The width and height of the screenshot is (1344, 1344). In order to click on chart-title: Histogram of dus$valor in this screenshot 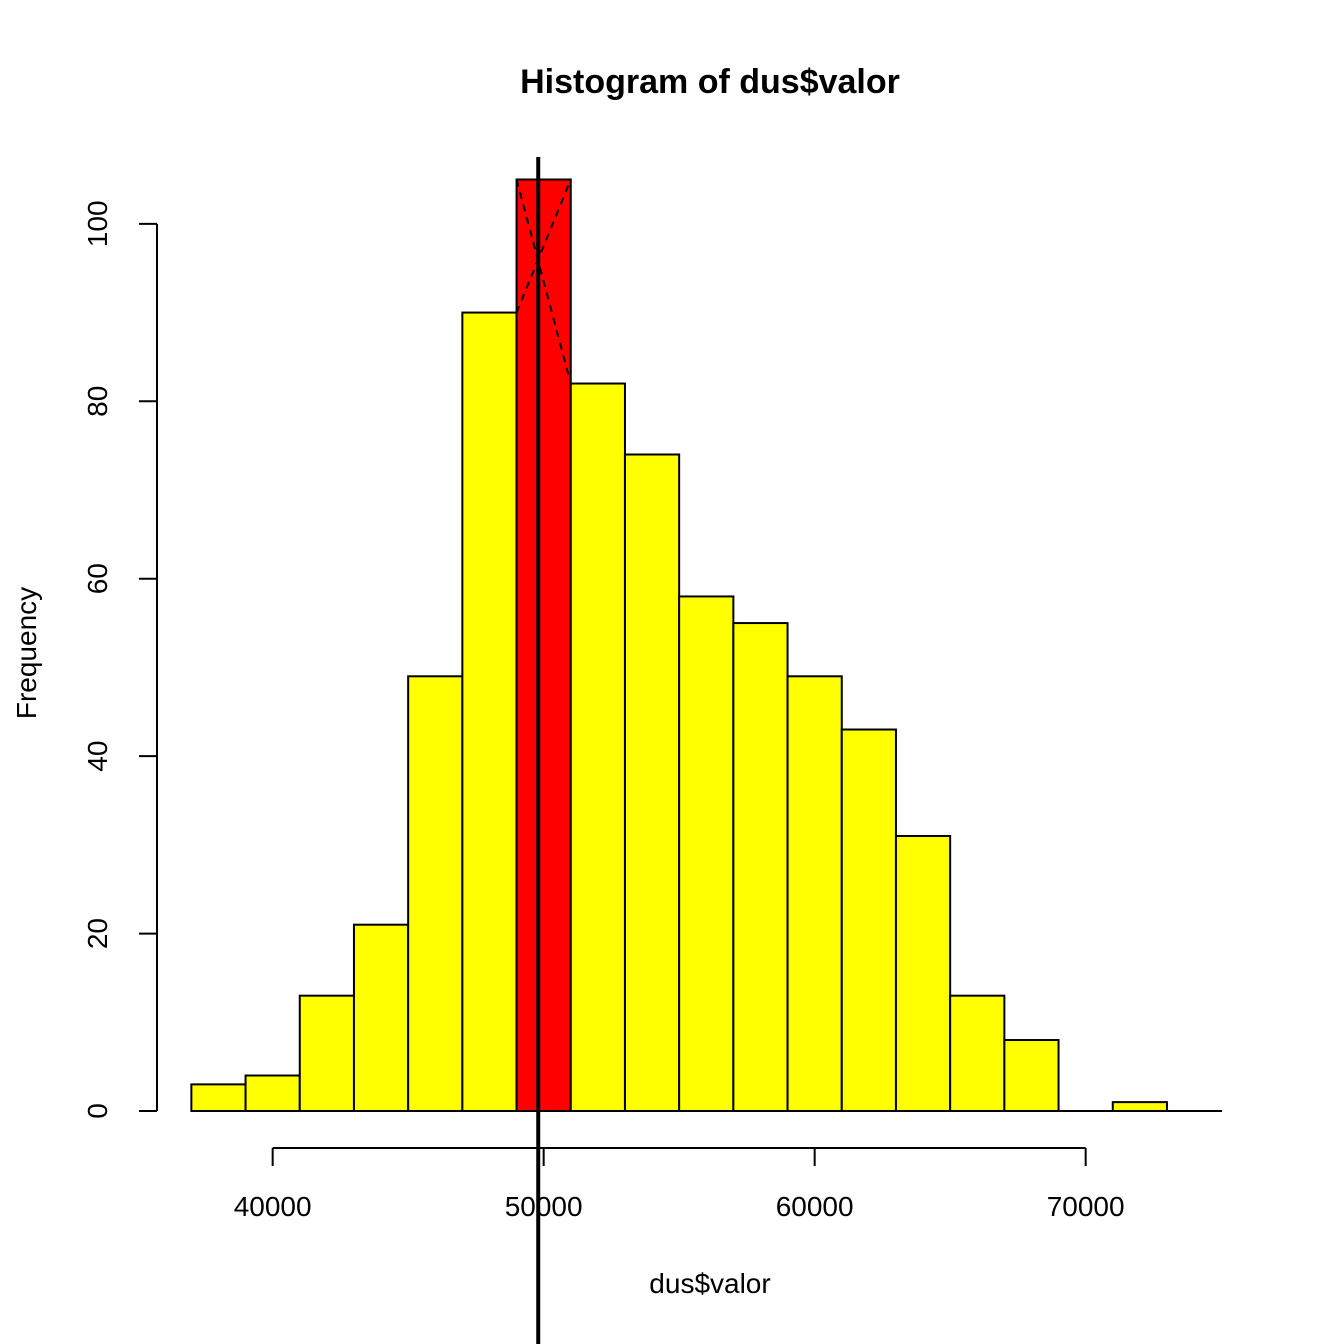, I will do `click(710, 82)`.